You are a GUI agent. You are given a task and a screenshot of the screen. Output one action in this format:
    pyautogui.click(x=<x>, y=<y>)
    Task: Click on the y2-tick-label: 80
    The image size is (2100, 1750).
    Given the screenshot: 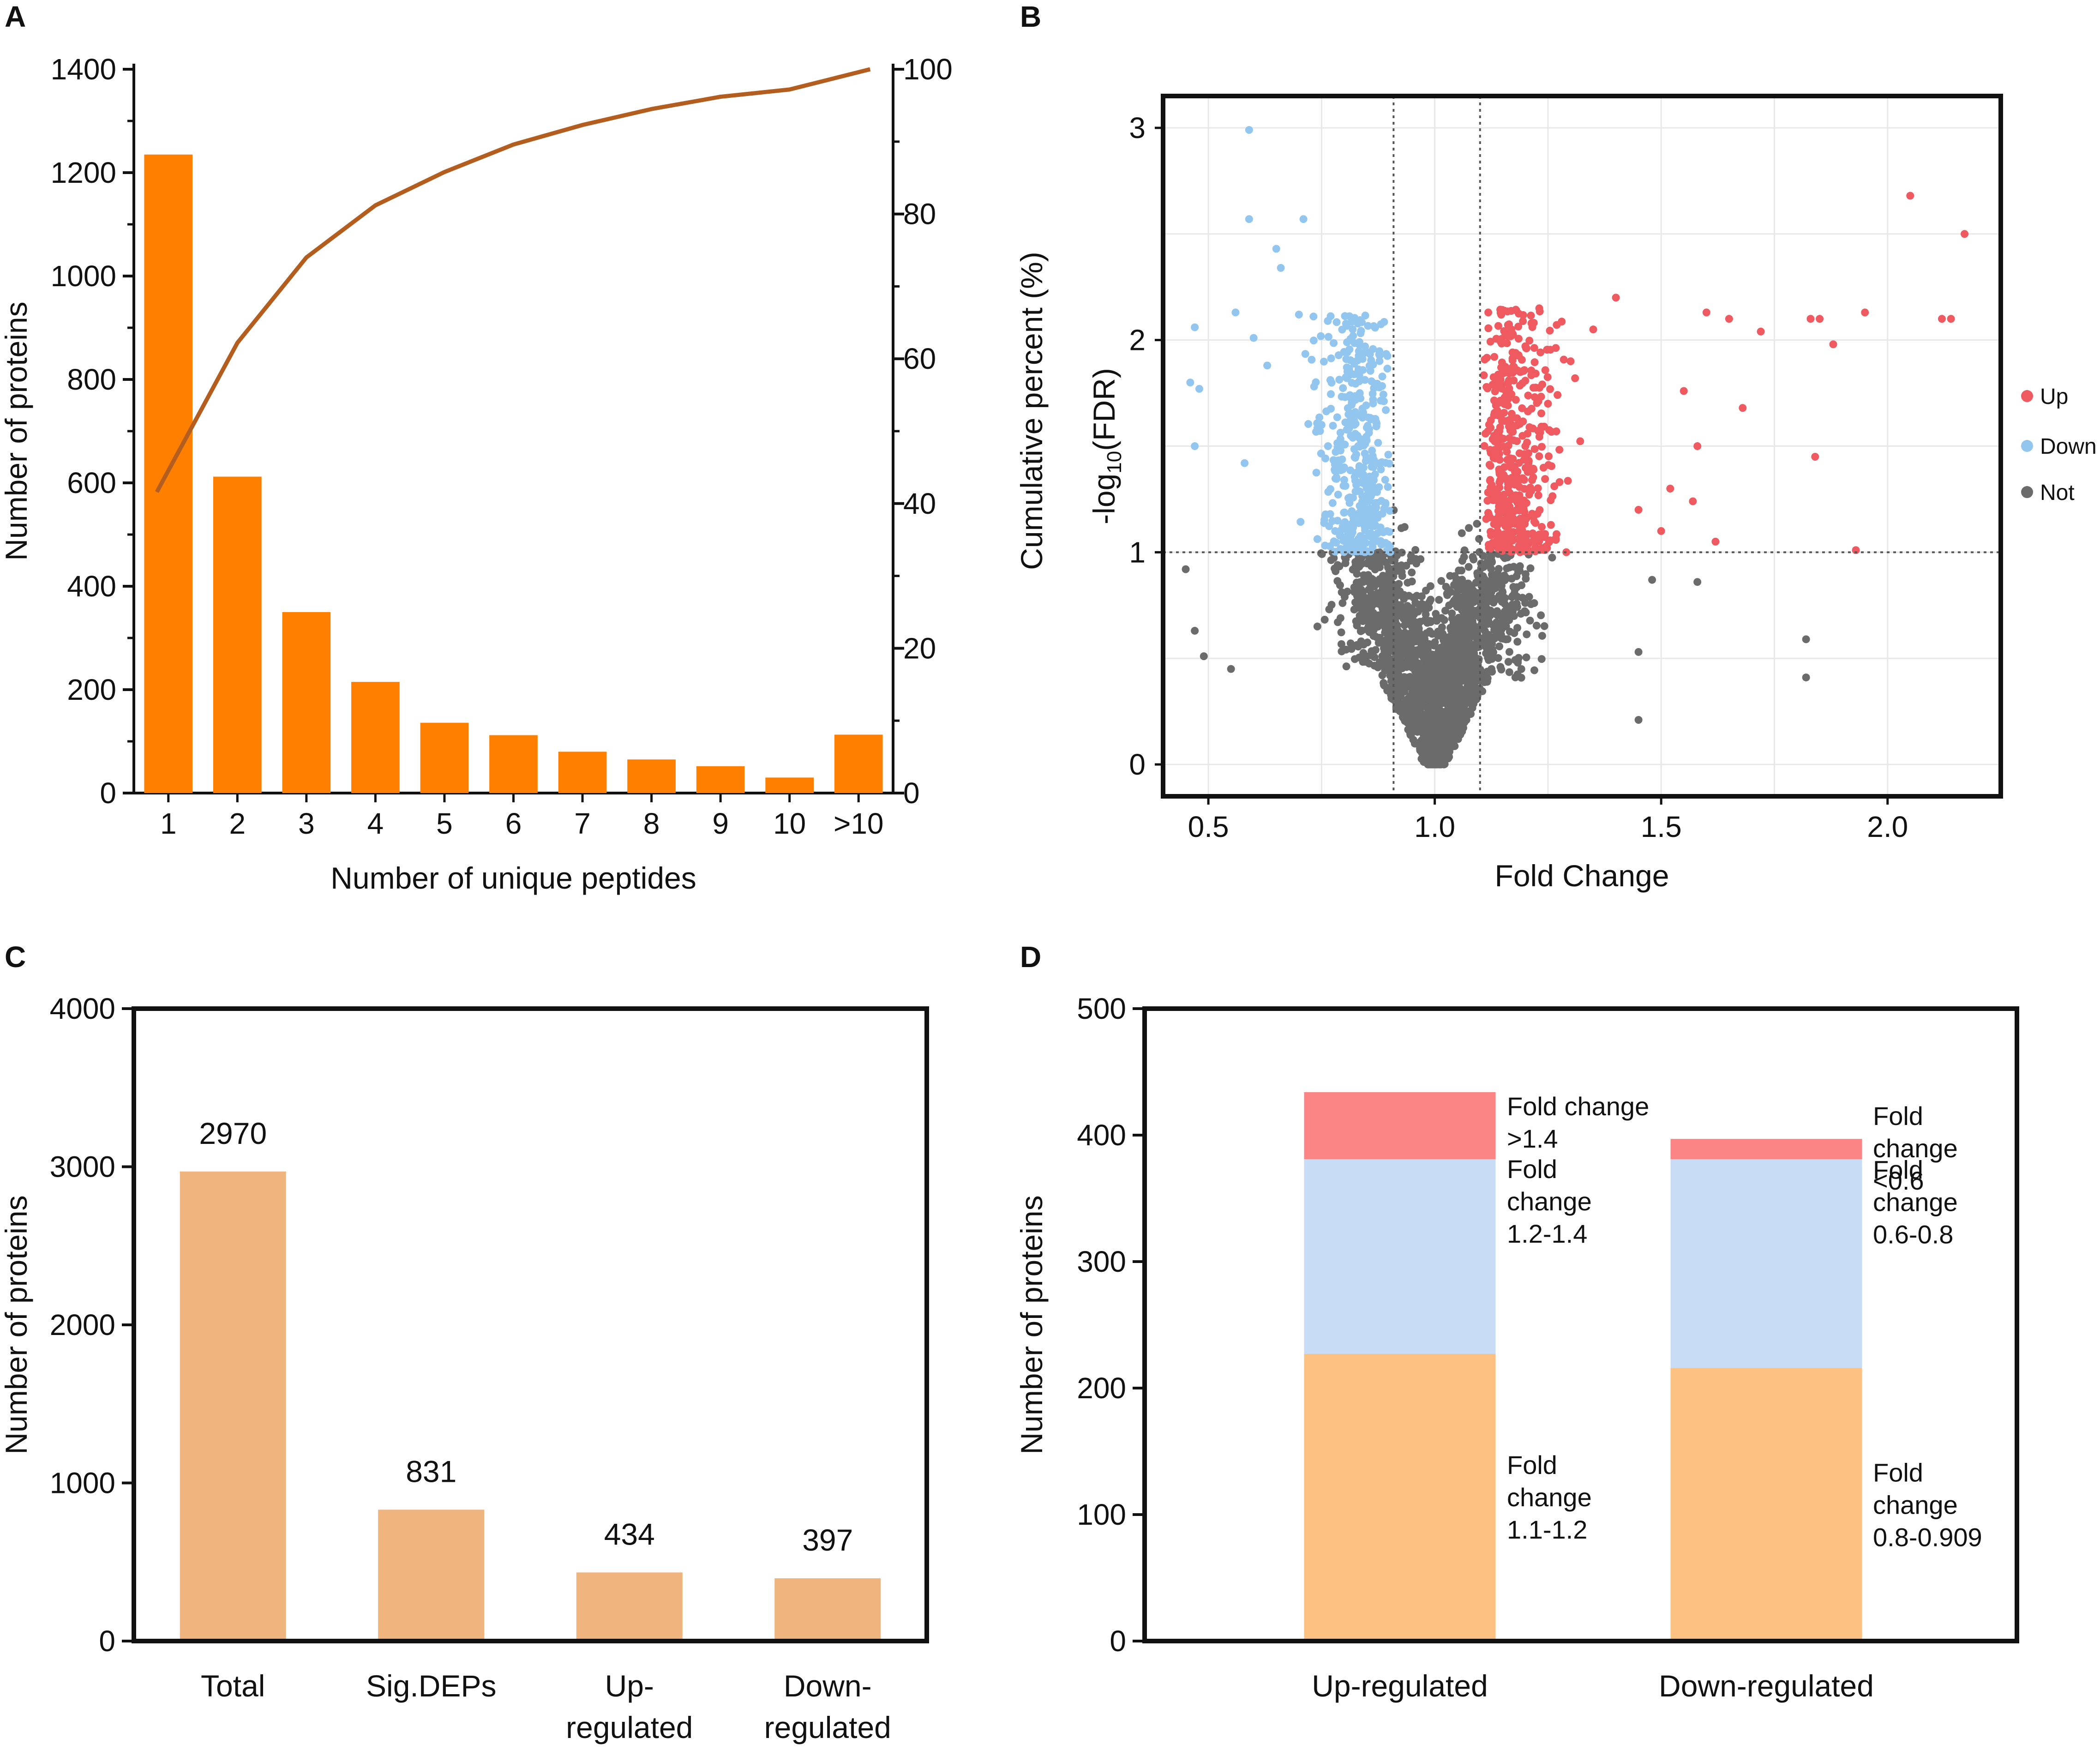 What is the action you would take?
    pyautogui.click(x=919, y=215)
    